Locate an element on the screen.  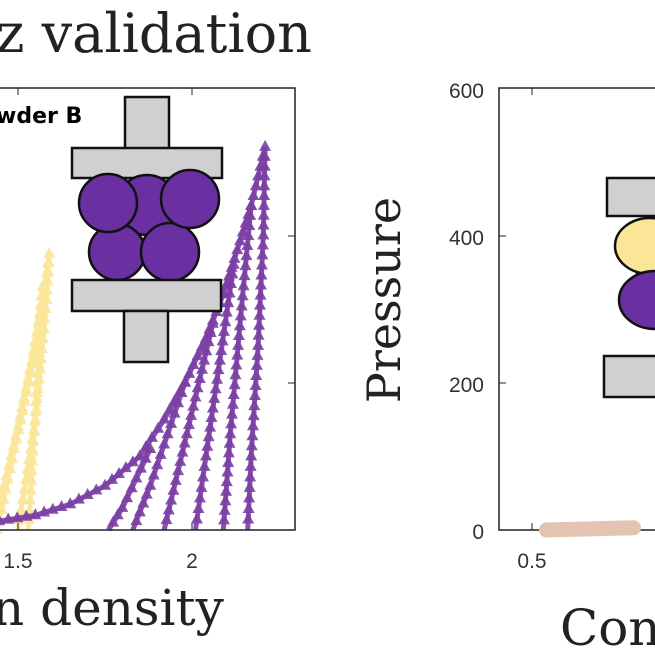
press-bottom-stem is located at coordinates (146, 336).